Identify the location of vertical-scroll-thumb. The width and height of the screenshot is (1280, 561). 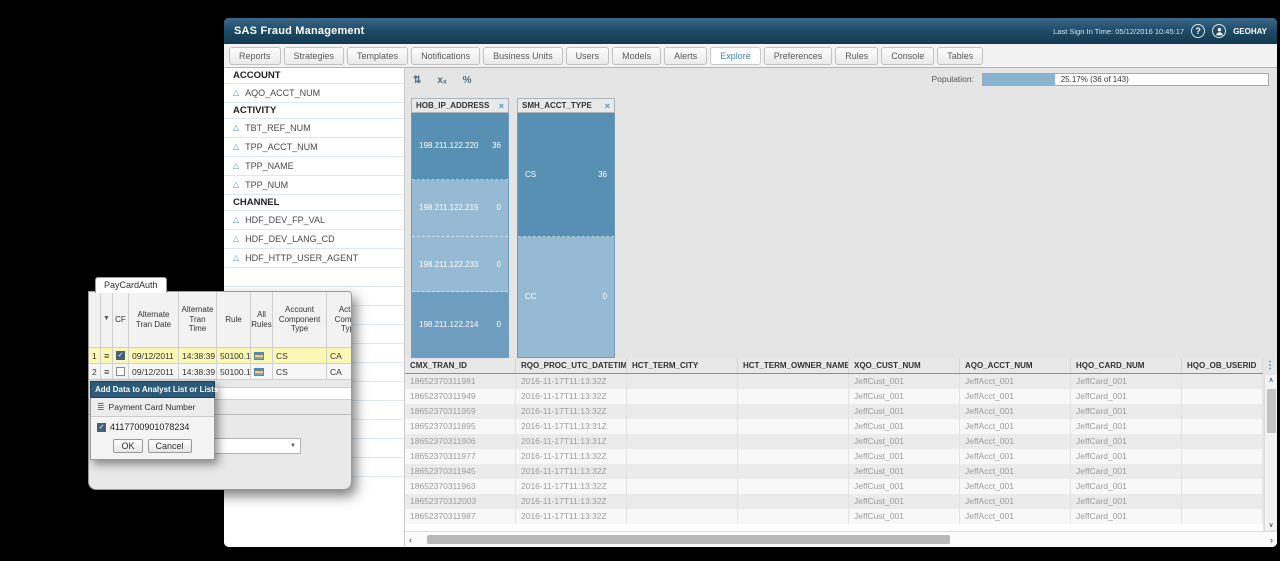
(1271, 411).